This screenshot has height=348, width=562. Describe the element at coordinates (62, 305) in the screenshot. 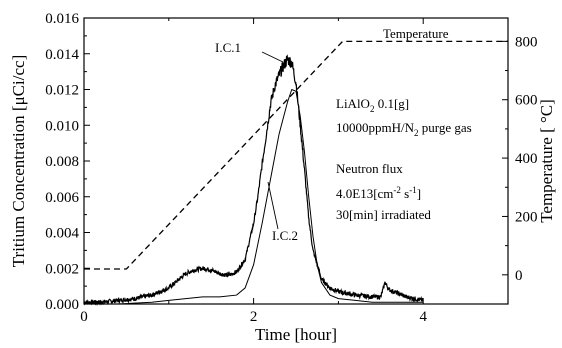

I see `y-tick-label: 0.000` at that location.